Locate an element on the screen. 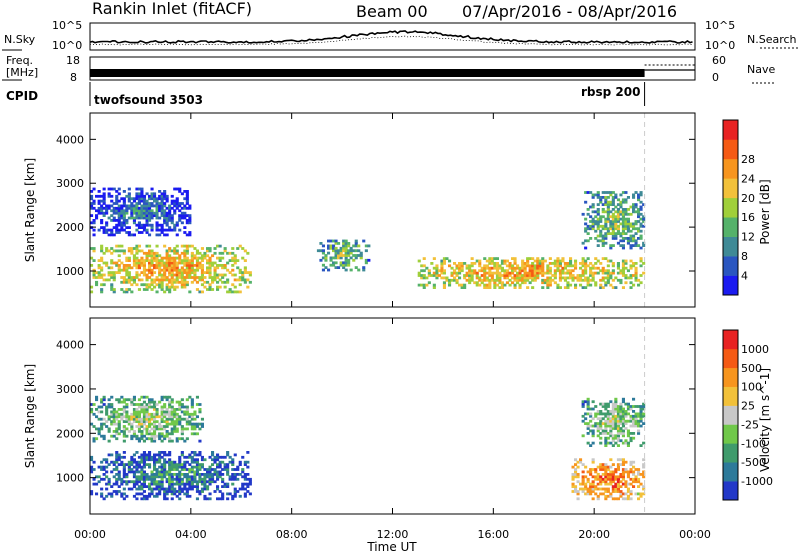  freq-tick-18: 18 is located at coordinates (73, 60).